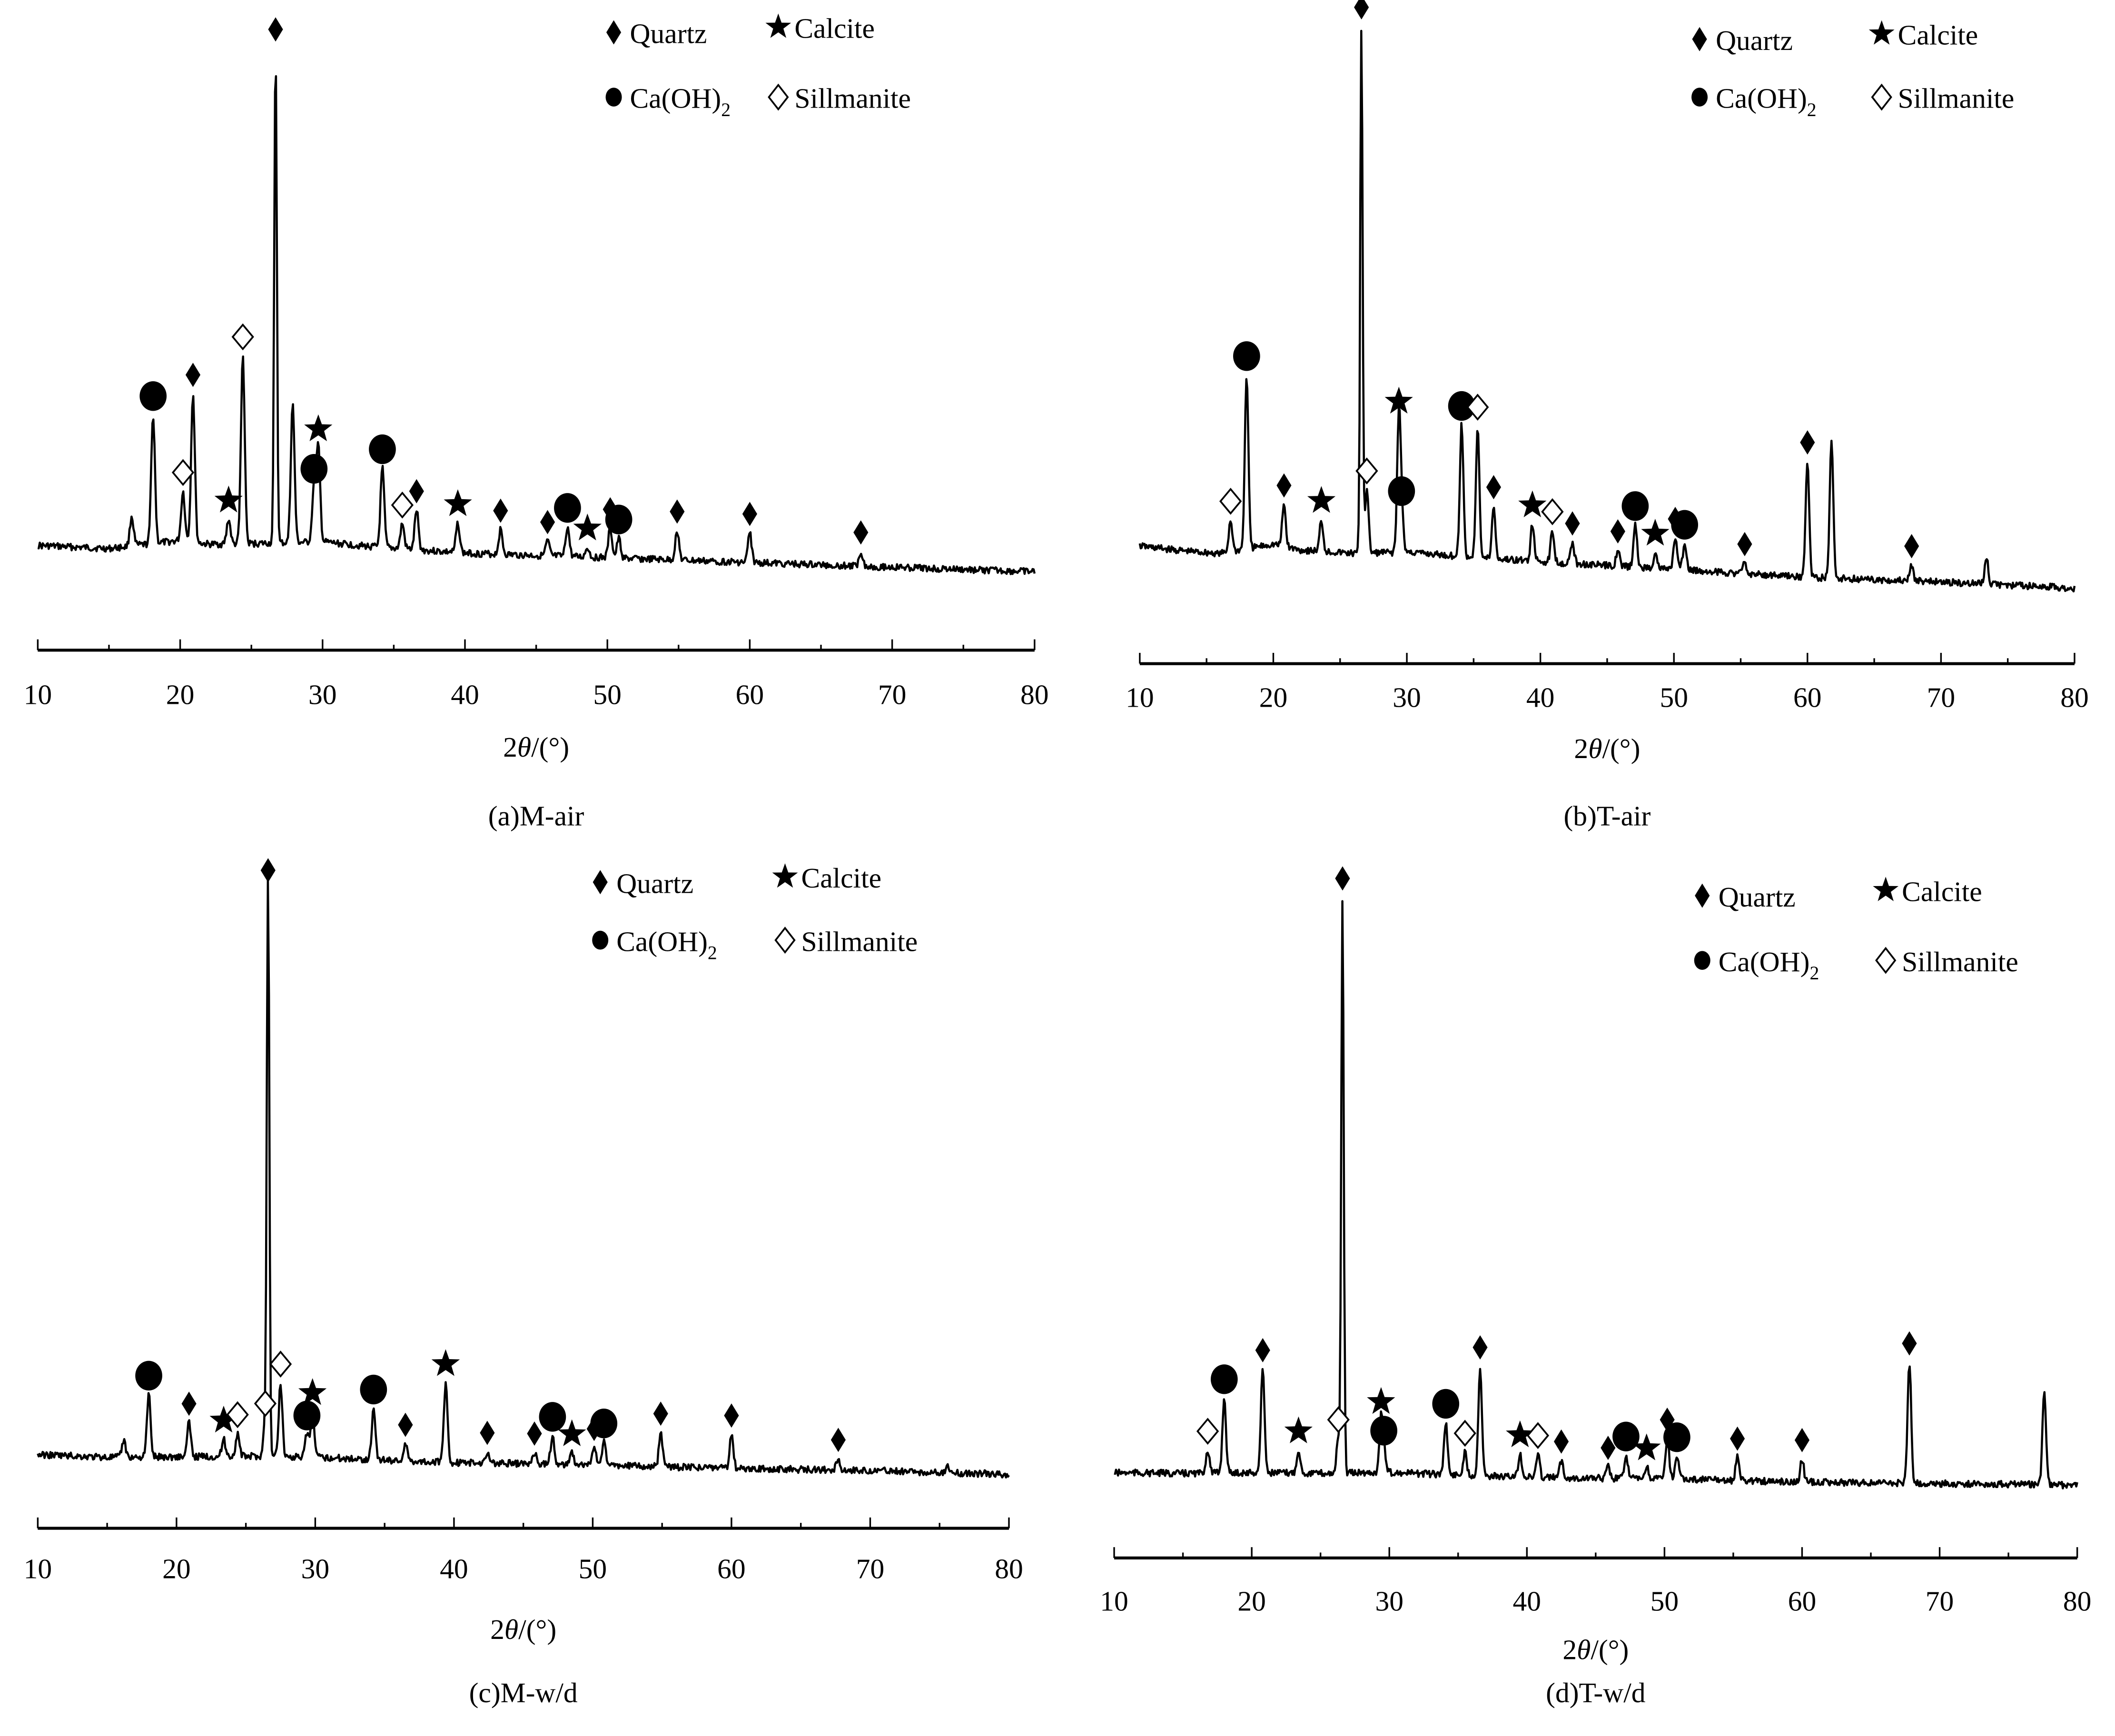 The height and width of the screenshot is (1736, 2115). I want to click on x-tick-label: 80, so click(1009, 1568).